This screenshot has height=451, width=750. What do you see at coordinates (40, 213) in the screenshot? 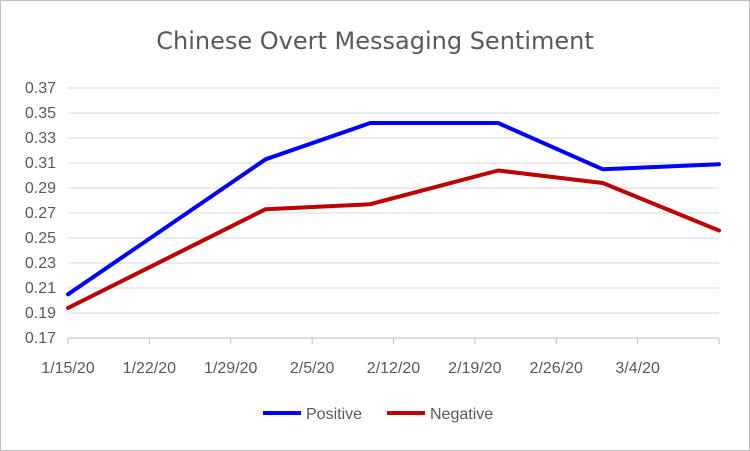
I see `y-tick-label: 0.27` at bounding box center [40, 213].